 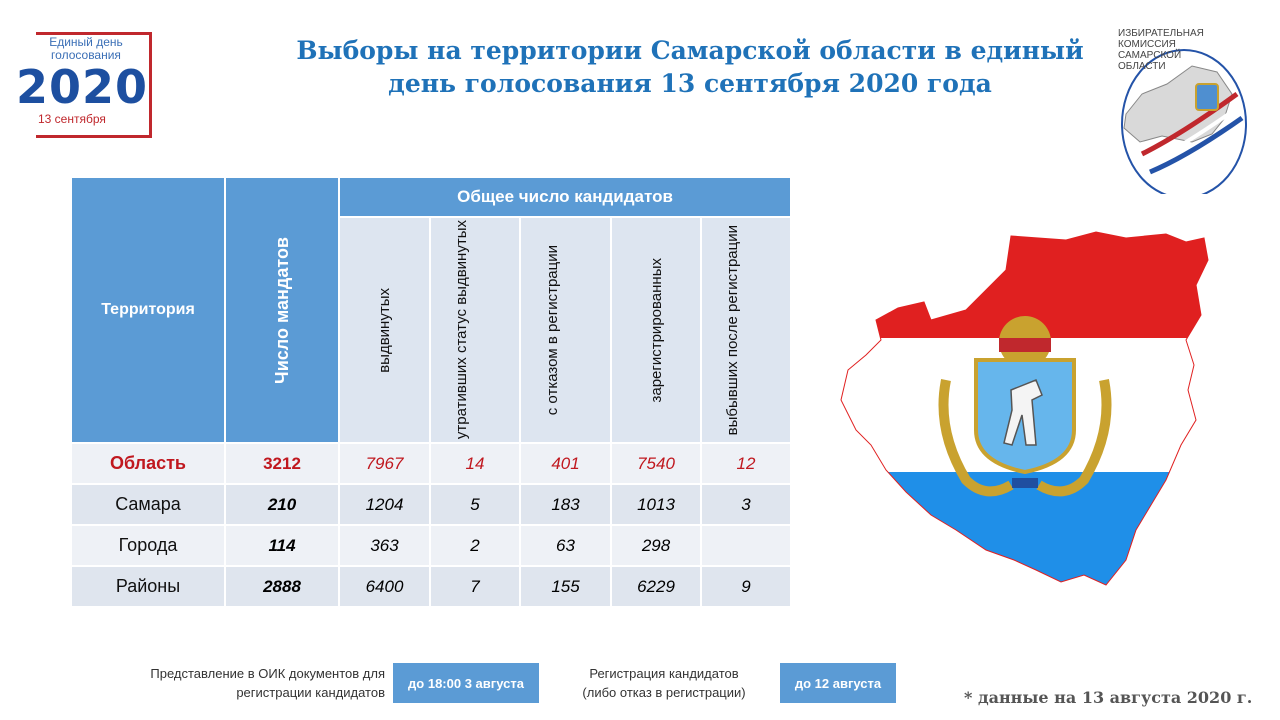 I want to click on row-value: 5, so click(x=475, y=504).